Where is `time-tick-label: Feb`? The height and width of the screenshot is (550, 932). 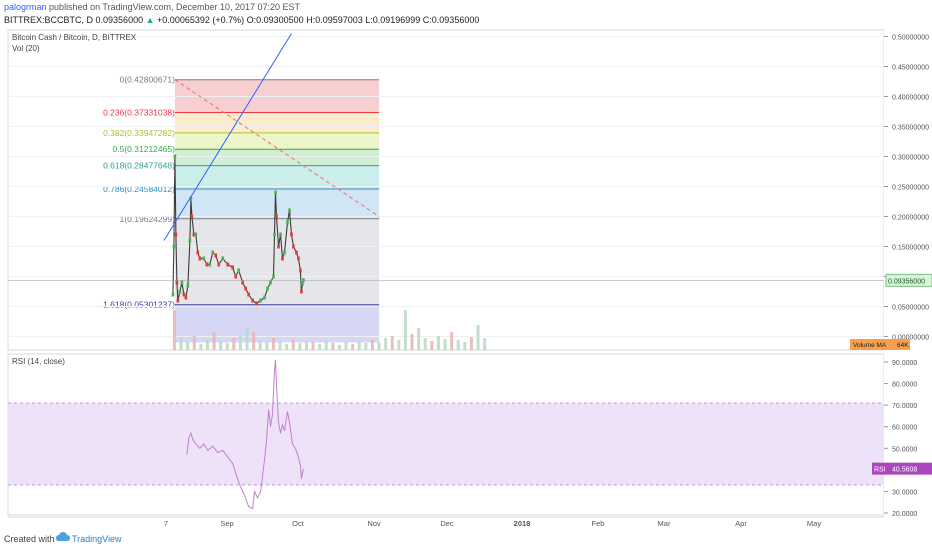
time-tick-label: Feb is located at coordinates (598, 523).